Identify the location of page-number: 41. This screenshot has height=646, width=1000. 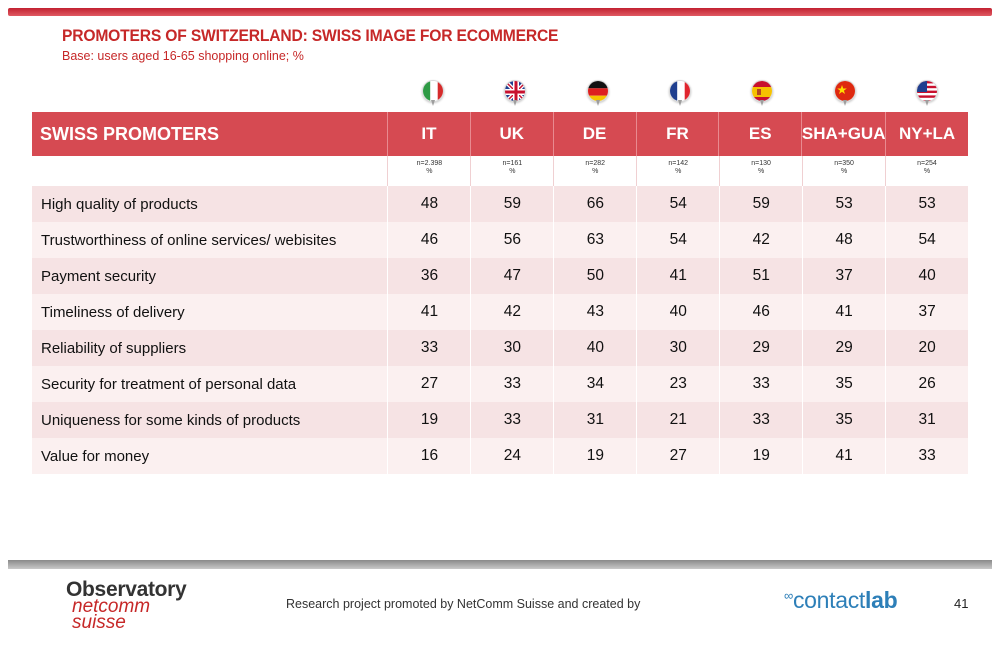
(961, 603).